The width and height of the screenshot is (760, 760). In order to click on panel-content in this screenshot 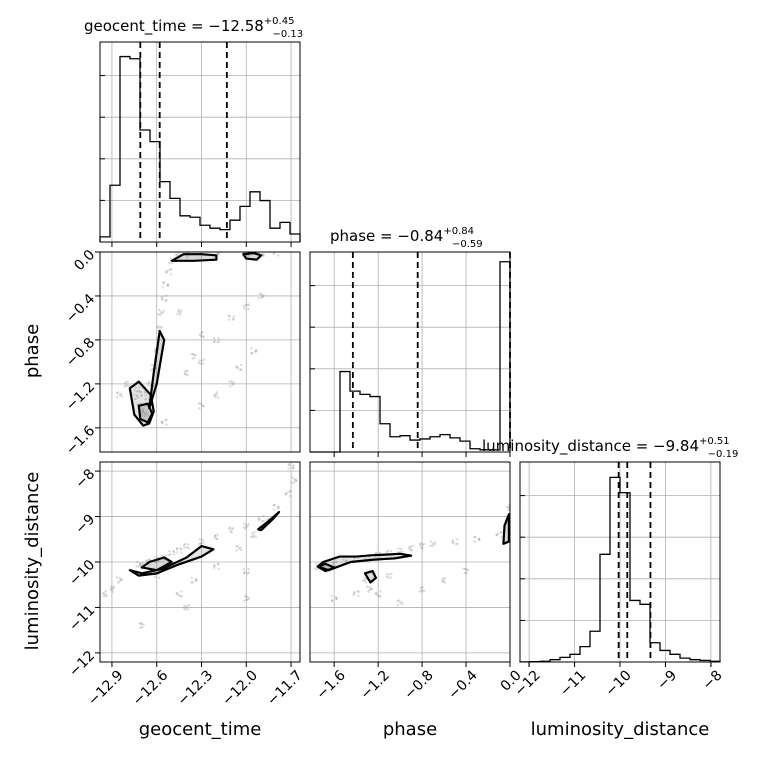, I will do `click(199, 546)`.